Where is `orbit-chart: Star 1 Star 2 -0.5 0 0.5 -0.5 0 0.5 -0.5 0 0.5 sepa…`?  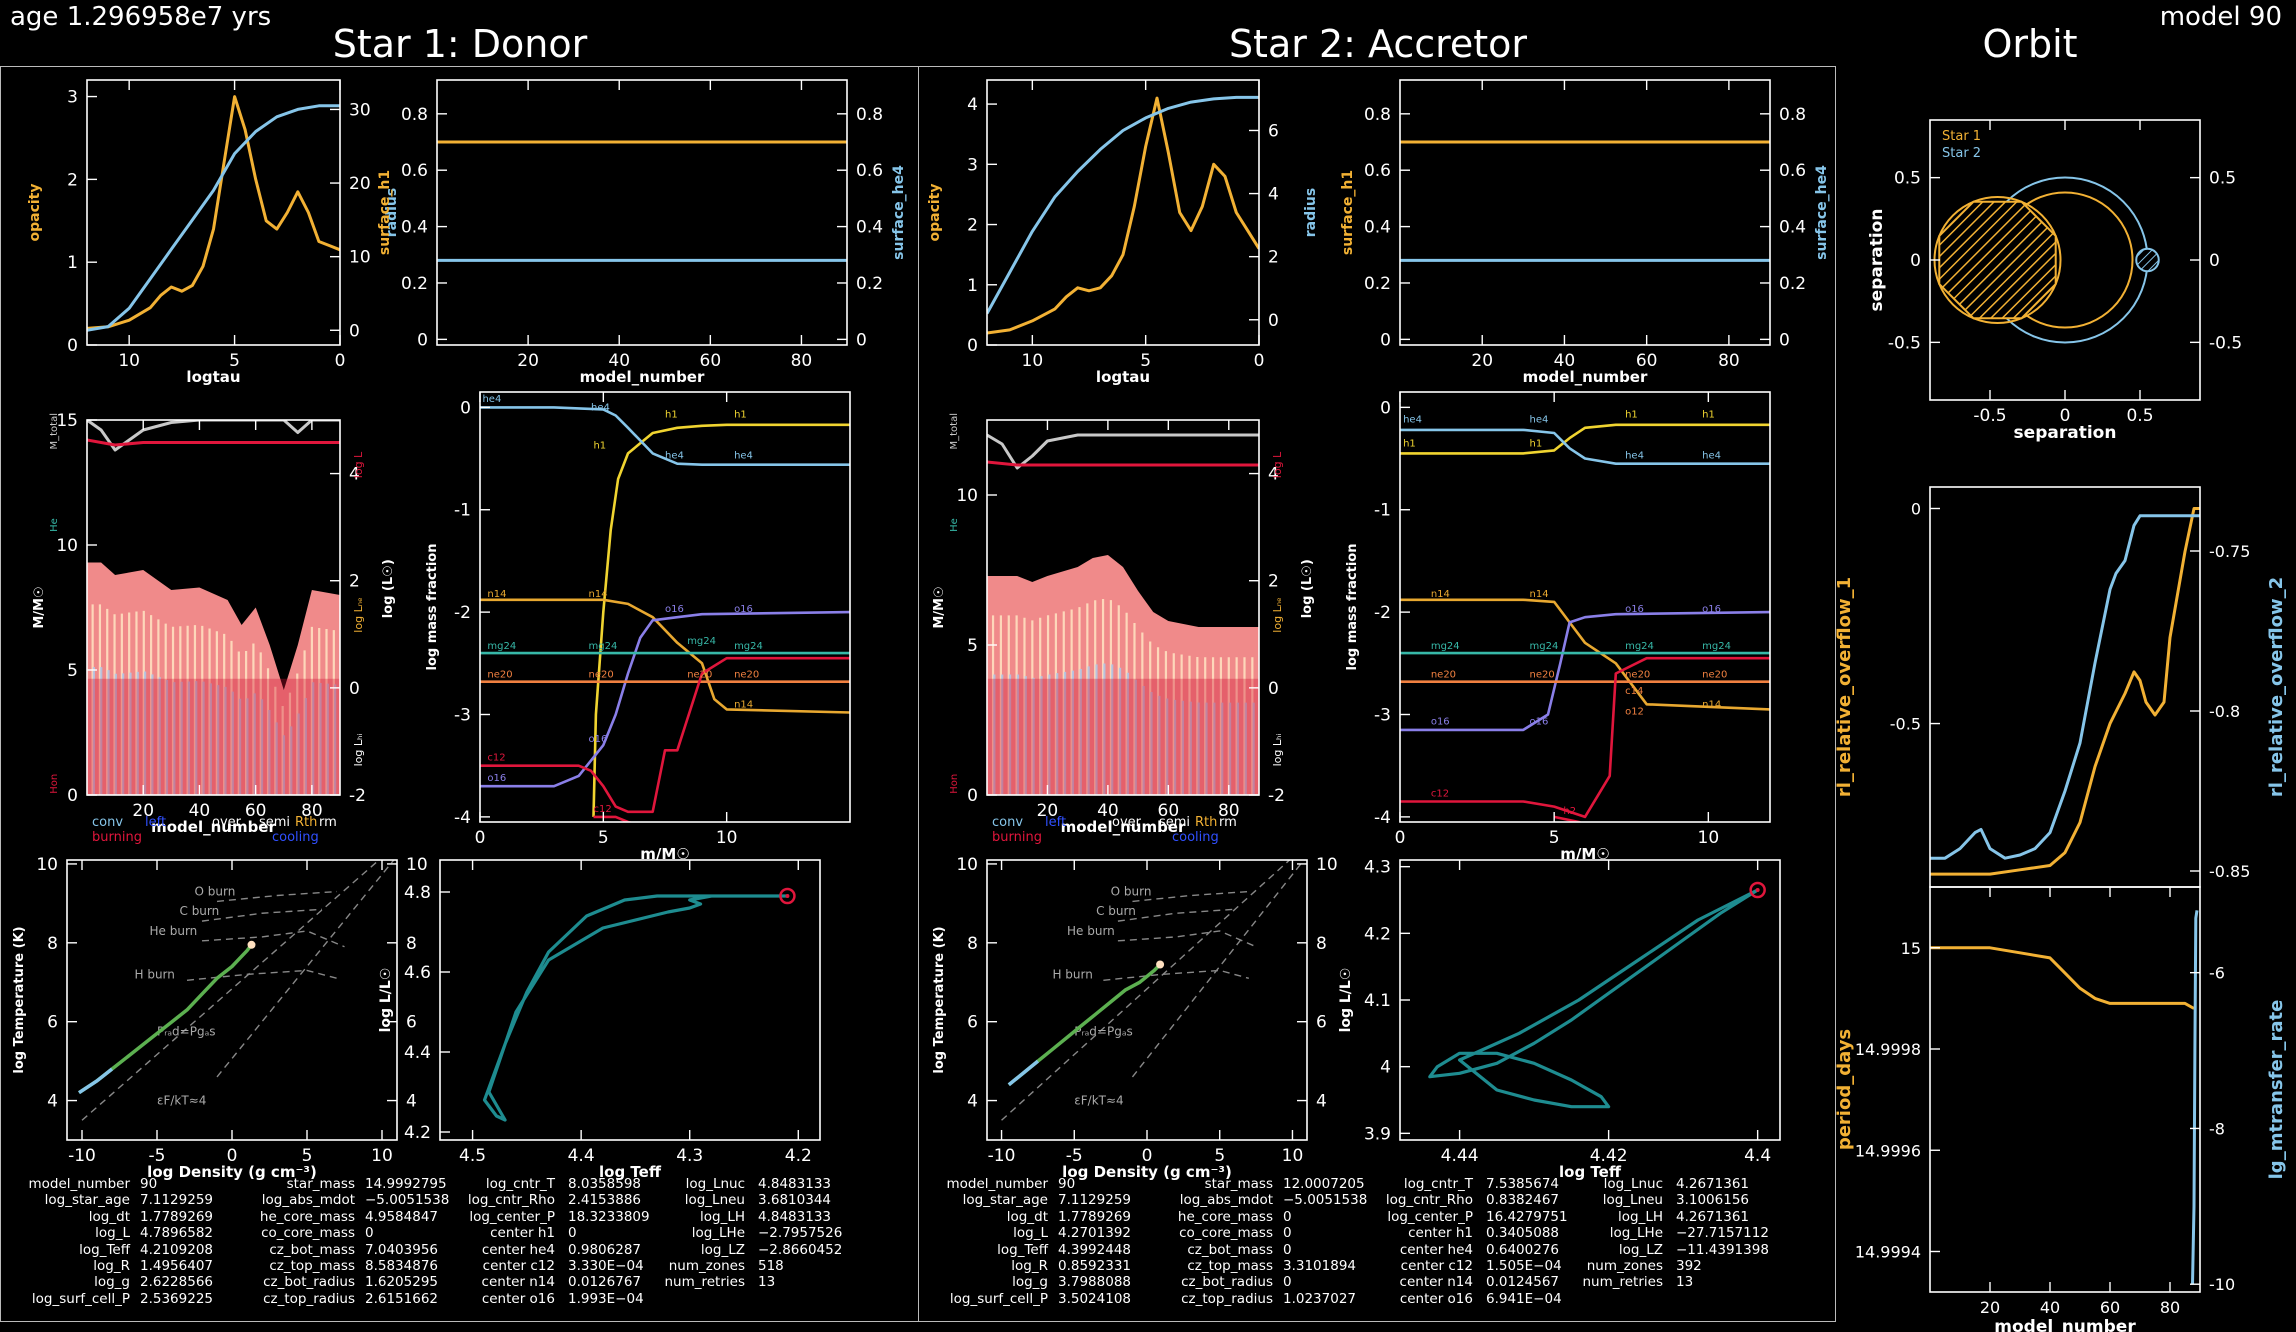
orbit-chart: Star 1 Star 2 -0.5 0 0.5 -0.5 0 0.5 -0.5 0 0.5 sepa… is located at coordinates (2054, 281).